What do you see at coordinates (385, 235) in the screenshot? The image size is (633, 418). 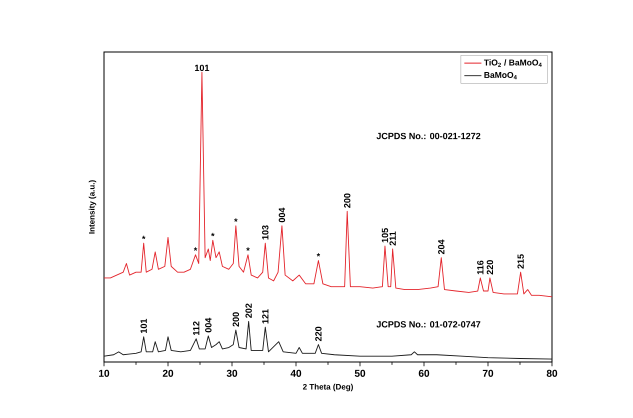 I see `annotation: 105` at bounding box center [385, 235].